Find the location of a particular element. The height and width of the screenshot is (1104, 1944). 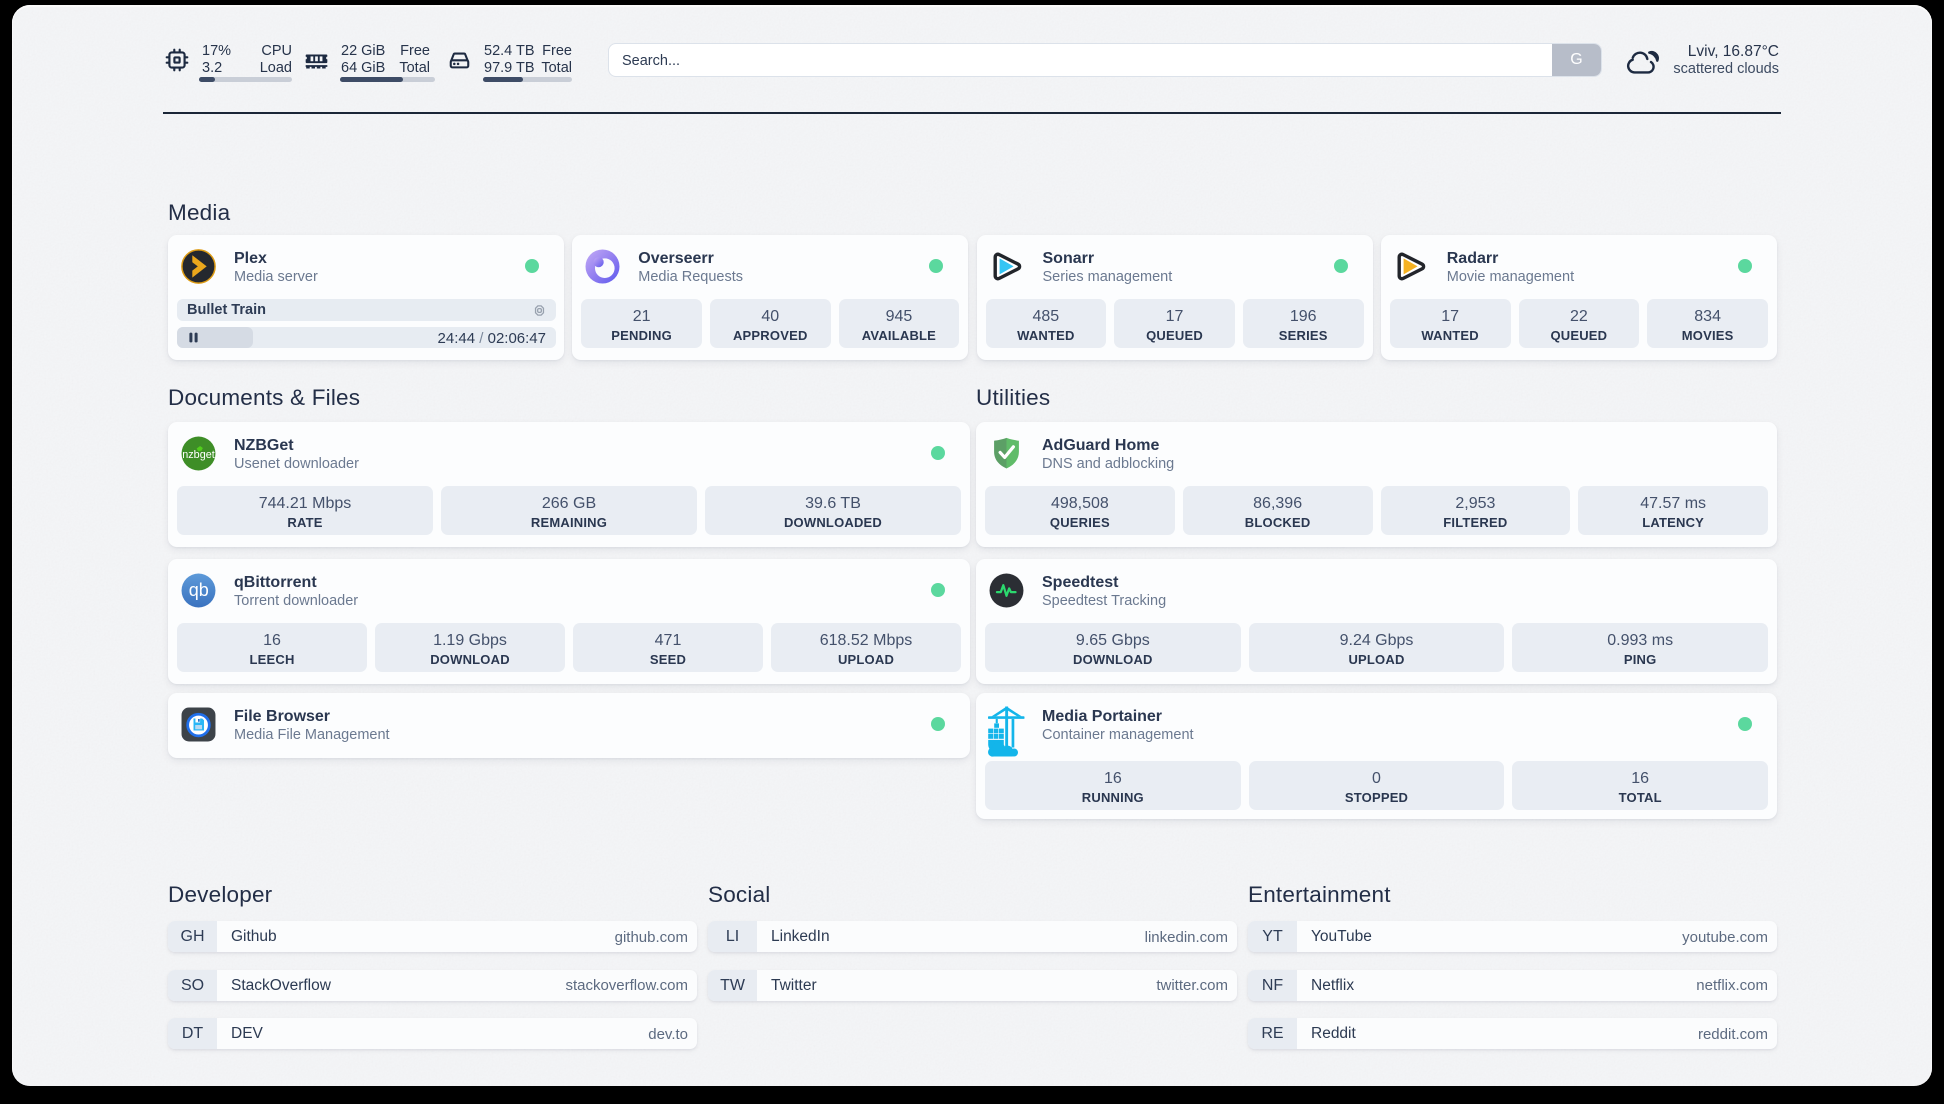

svg-text: nzbget is located at coordinates (198, 455).